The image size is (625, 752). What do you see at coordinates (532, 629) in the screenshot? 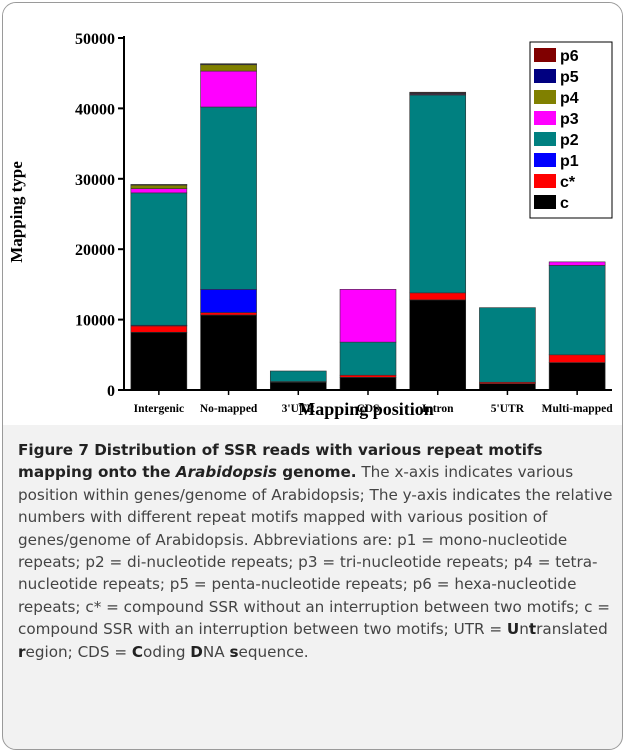
I see `caption-text: t` at bounding box center [532, 629].